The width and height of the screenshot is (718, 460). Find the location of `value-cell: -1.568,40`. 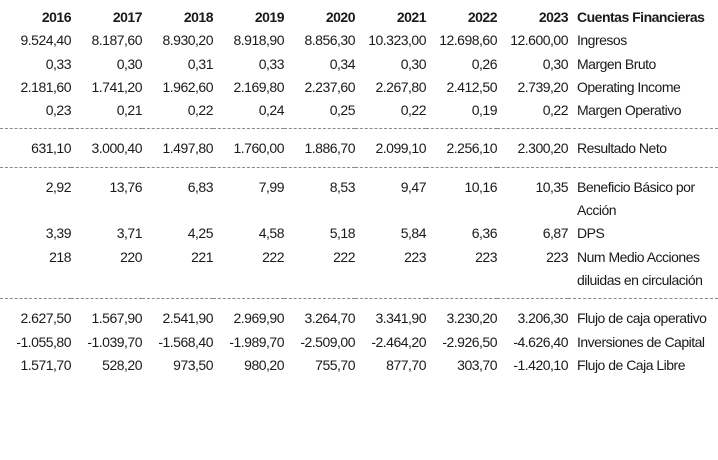

value-cell: -1.568,40 is located at coordinates (185, 341).